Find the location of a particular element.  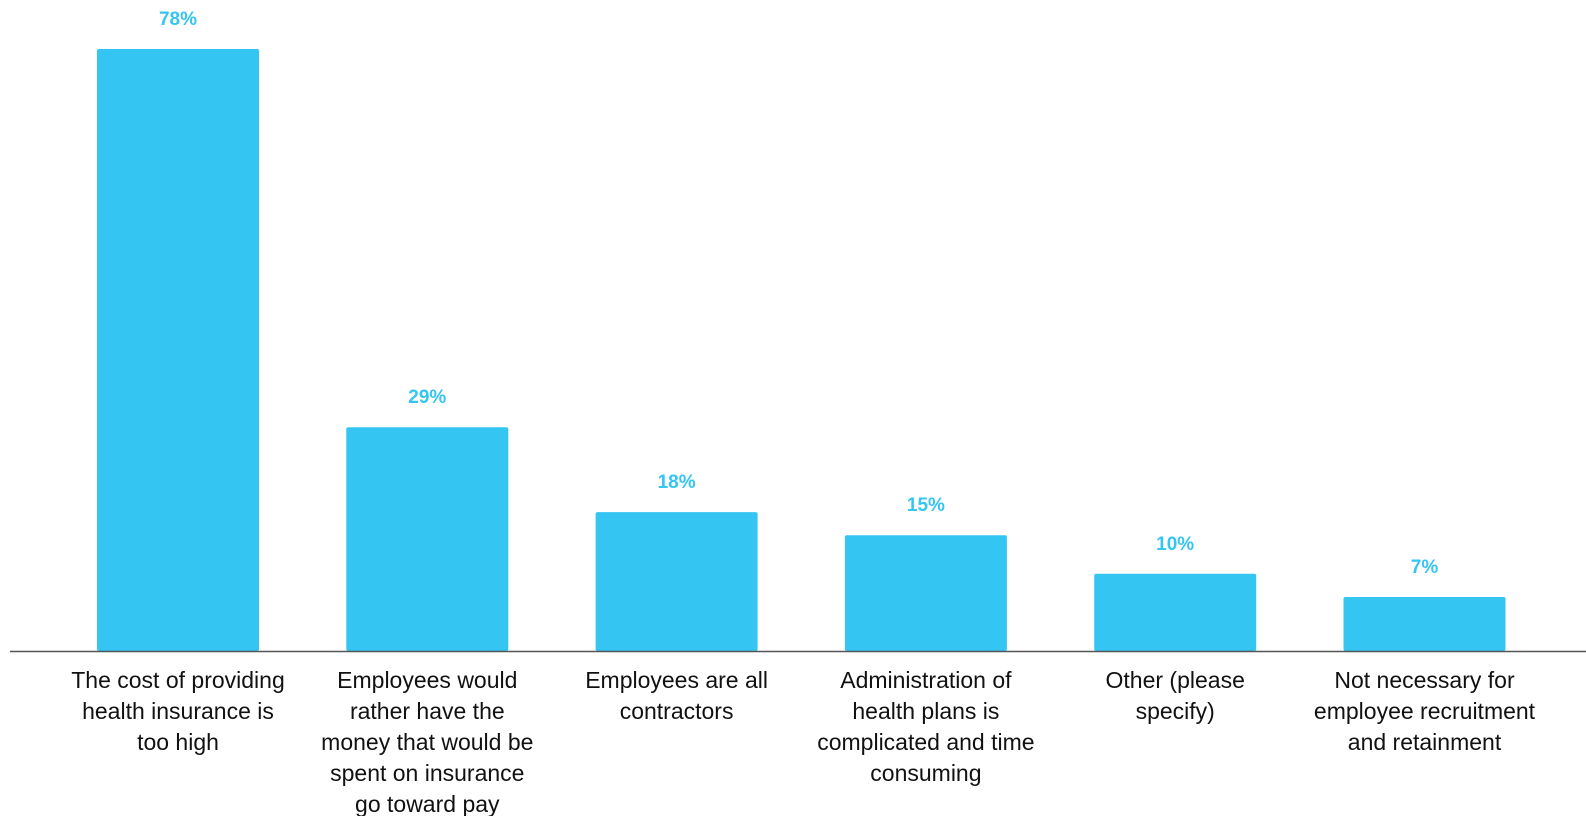

category-label-line: and retainment is located at coordinates (1425, 742).